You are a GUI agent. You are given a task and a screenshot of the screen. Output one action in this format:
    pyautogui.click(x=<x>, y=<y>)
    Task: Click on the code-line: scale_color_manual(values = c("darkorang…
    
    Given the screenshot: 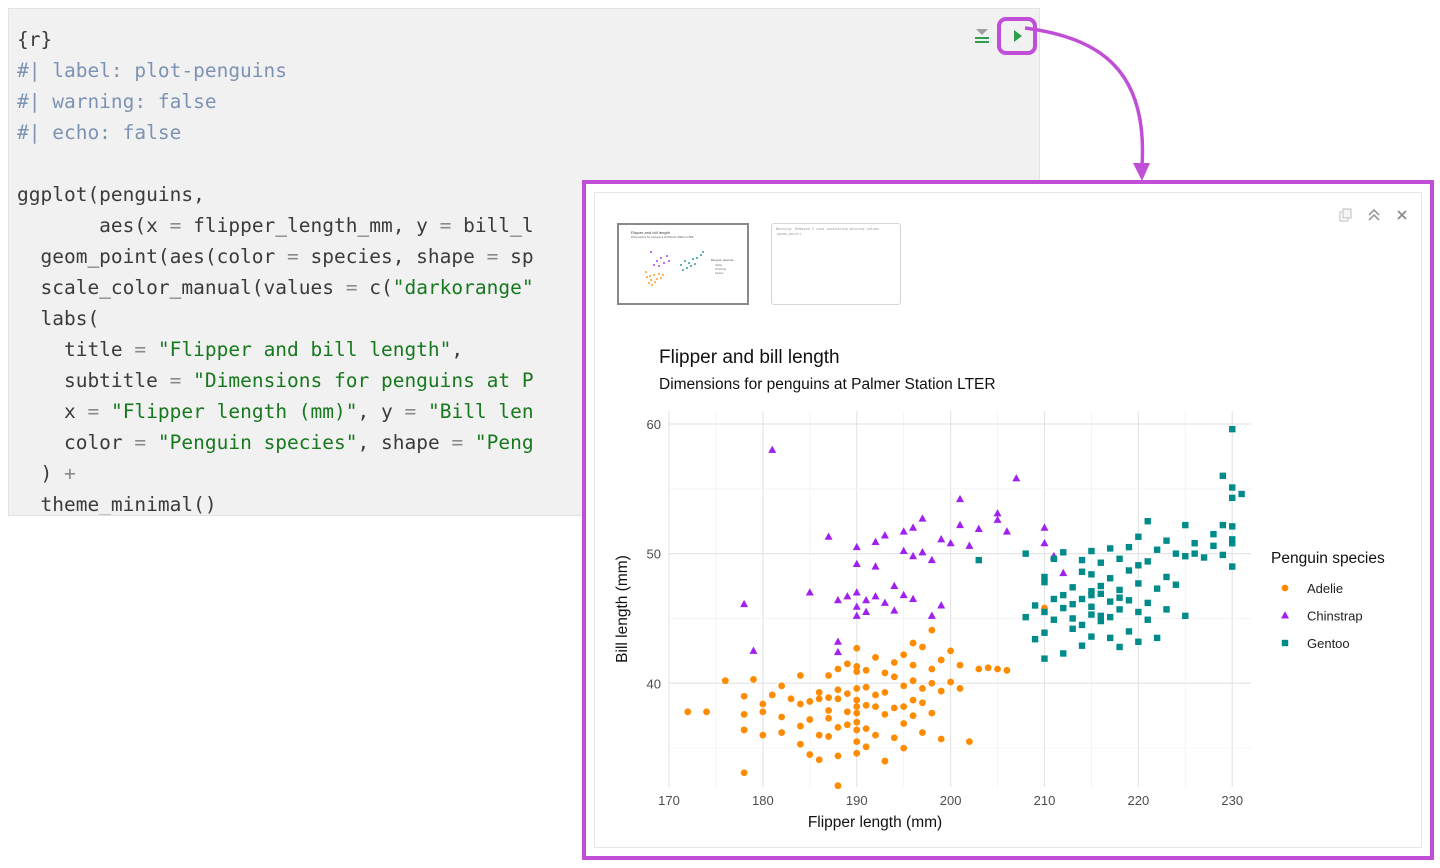 What is the action you would take?
    pyautogui.click(x=275, y=287)
    